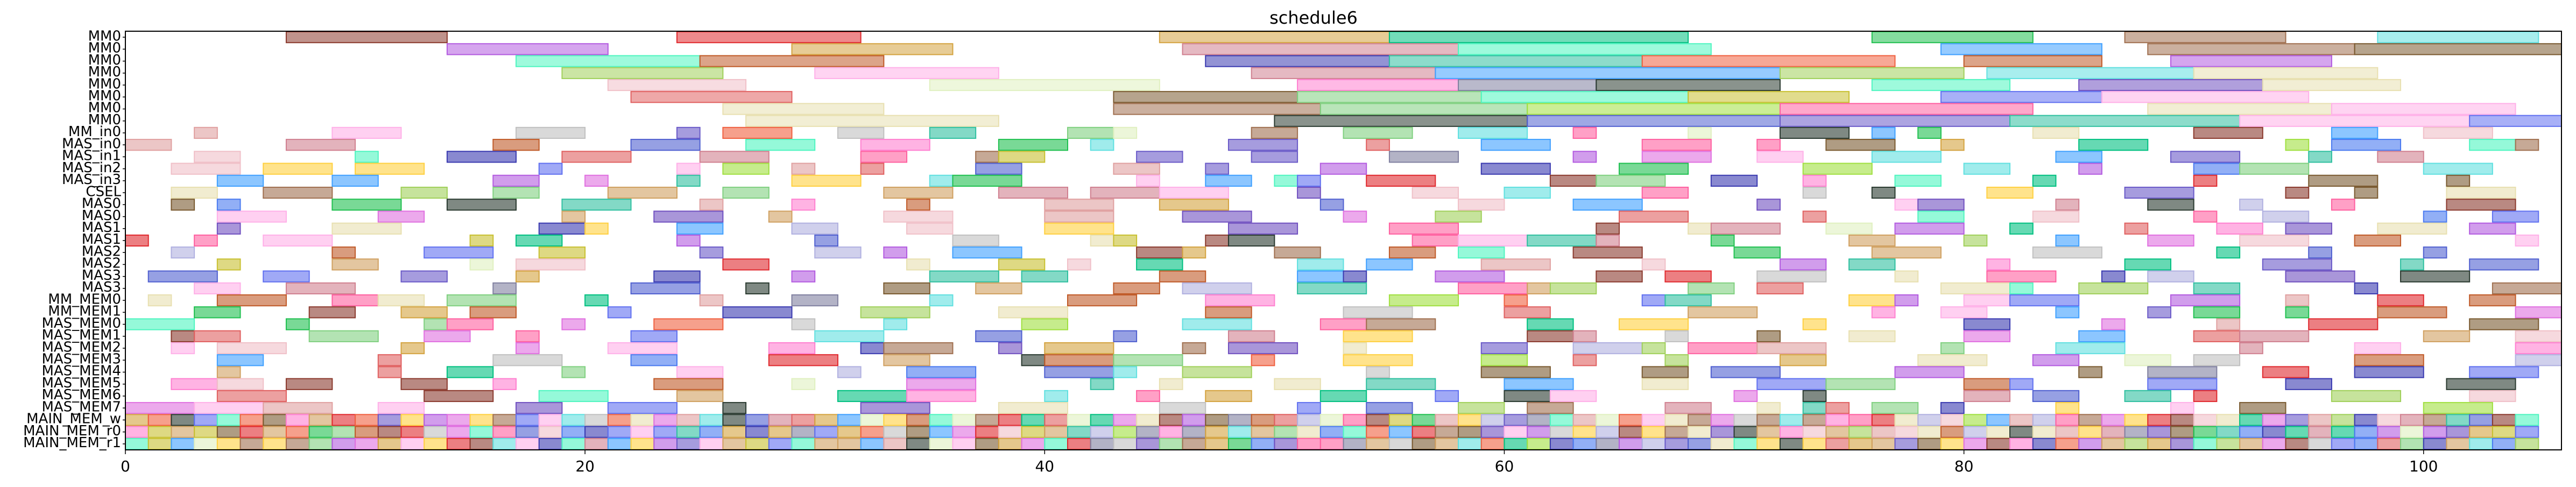 The image size is (2576, 487). I want to click on x-tick-label: 60, so click(1504, 466).